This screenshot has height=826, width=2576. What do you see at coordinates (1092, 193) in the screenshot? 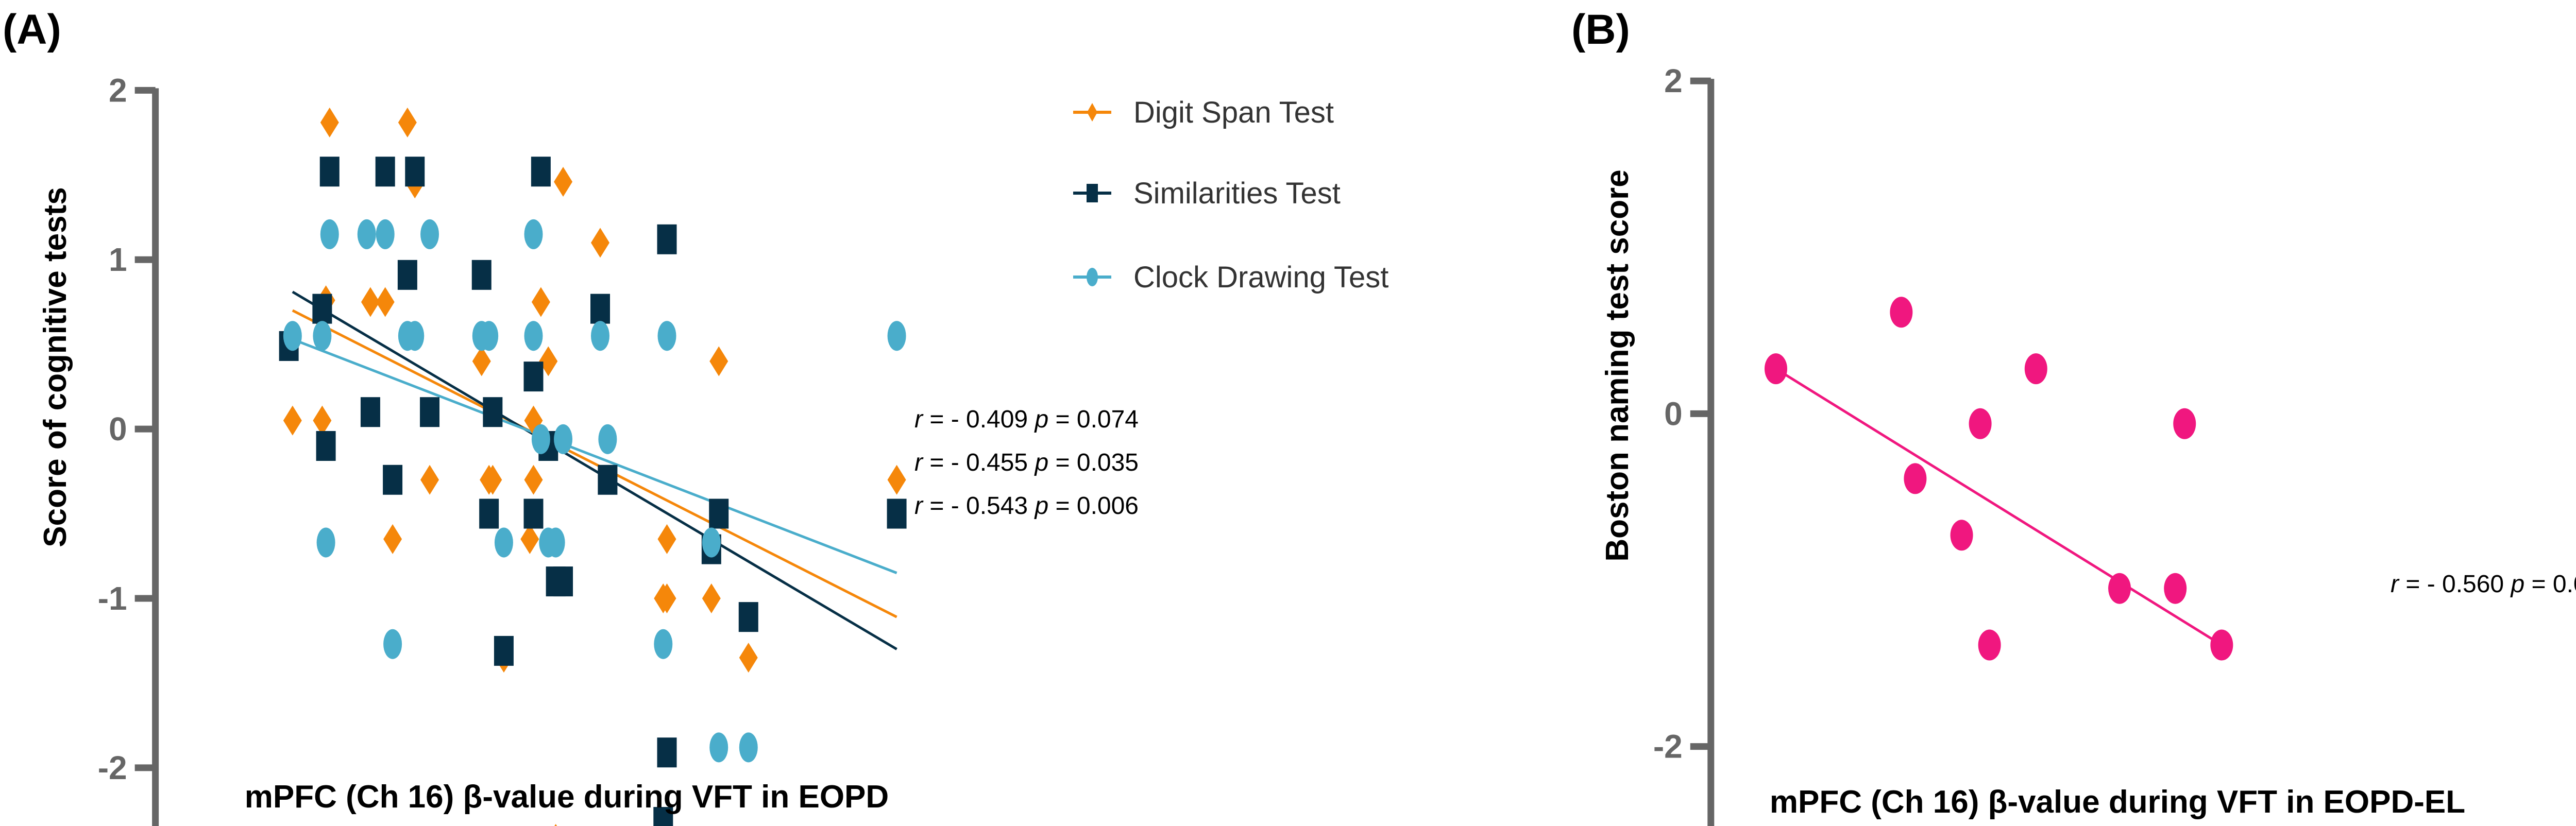
I see `legend-square-icon` at bounding box center [1092, 193].